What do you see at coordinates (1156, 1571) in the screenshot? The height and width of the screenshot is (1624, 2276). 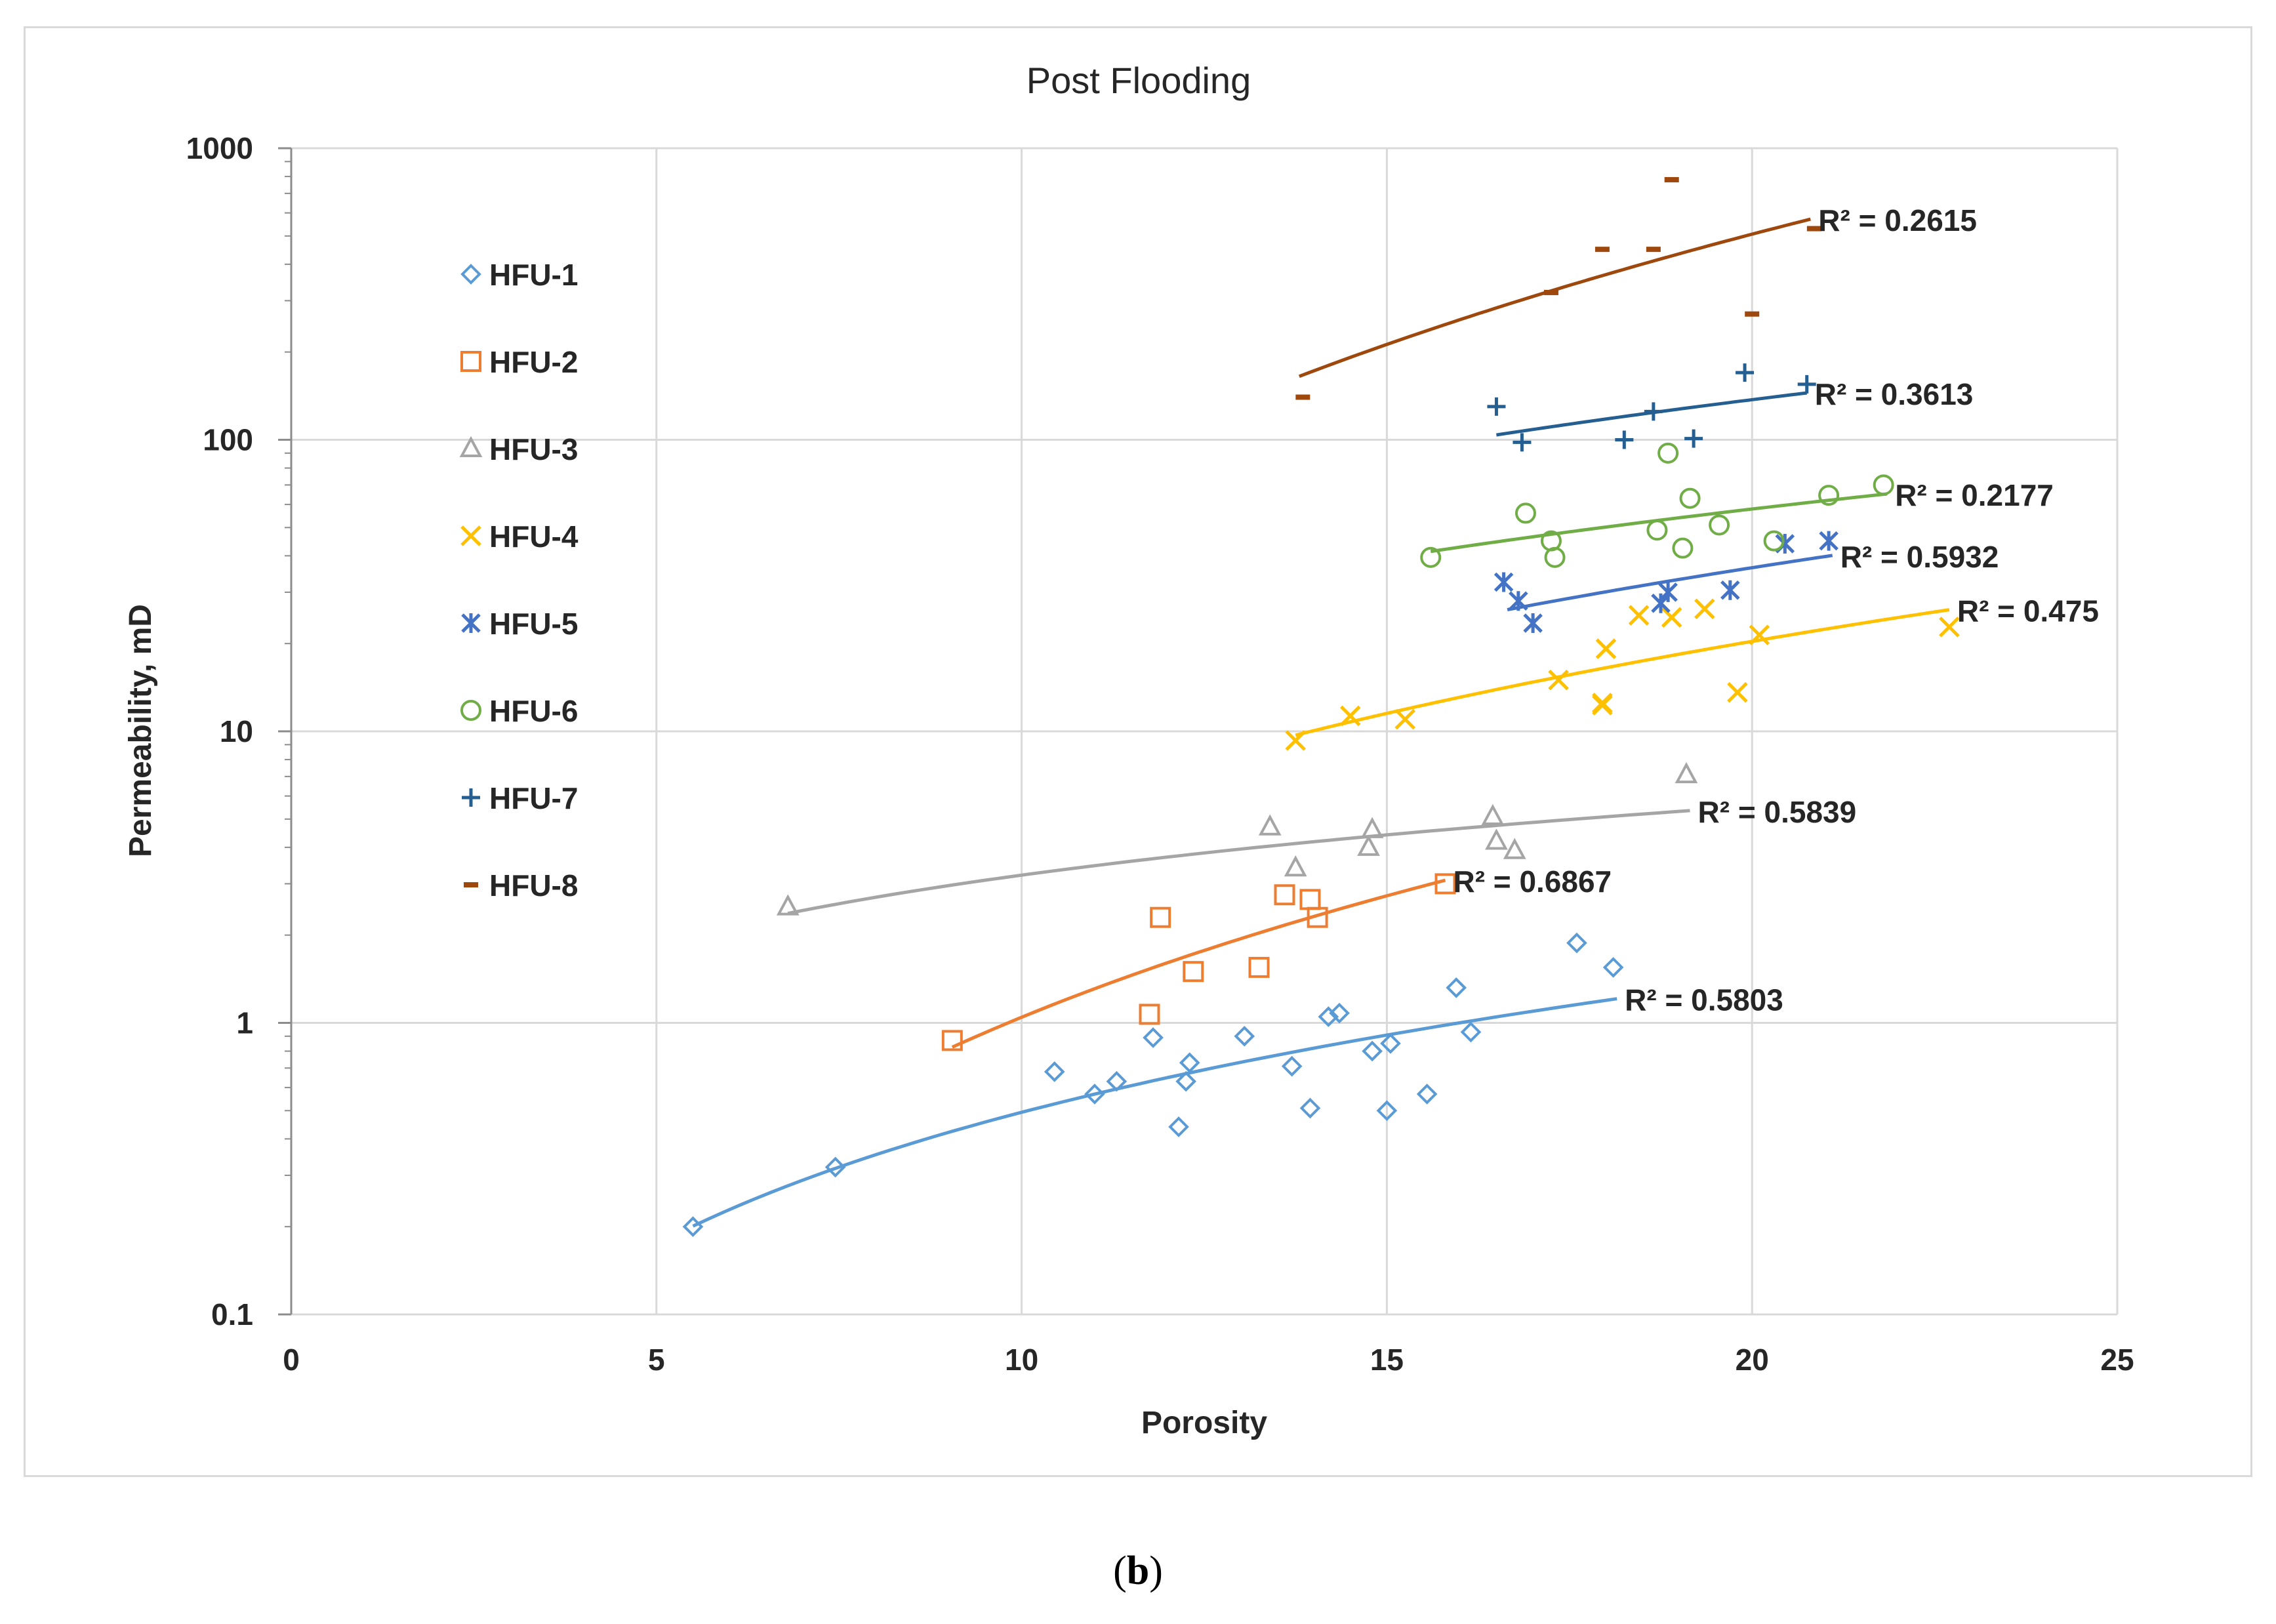 I see `caption-close: )` at bounding box center [1156, 1571].